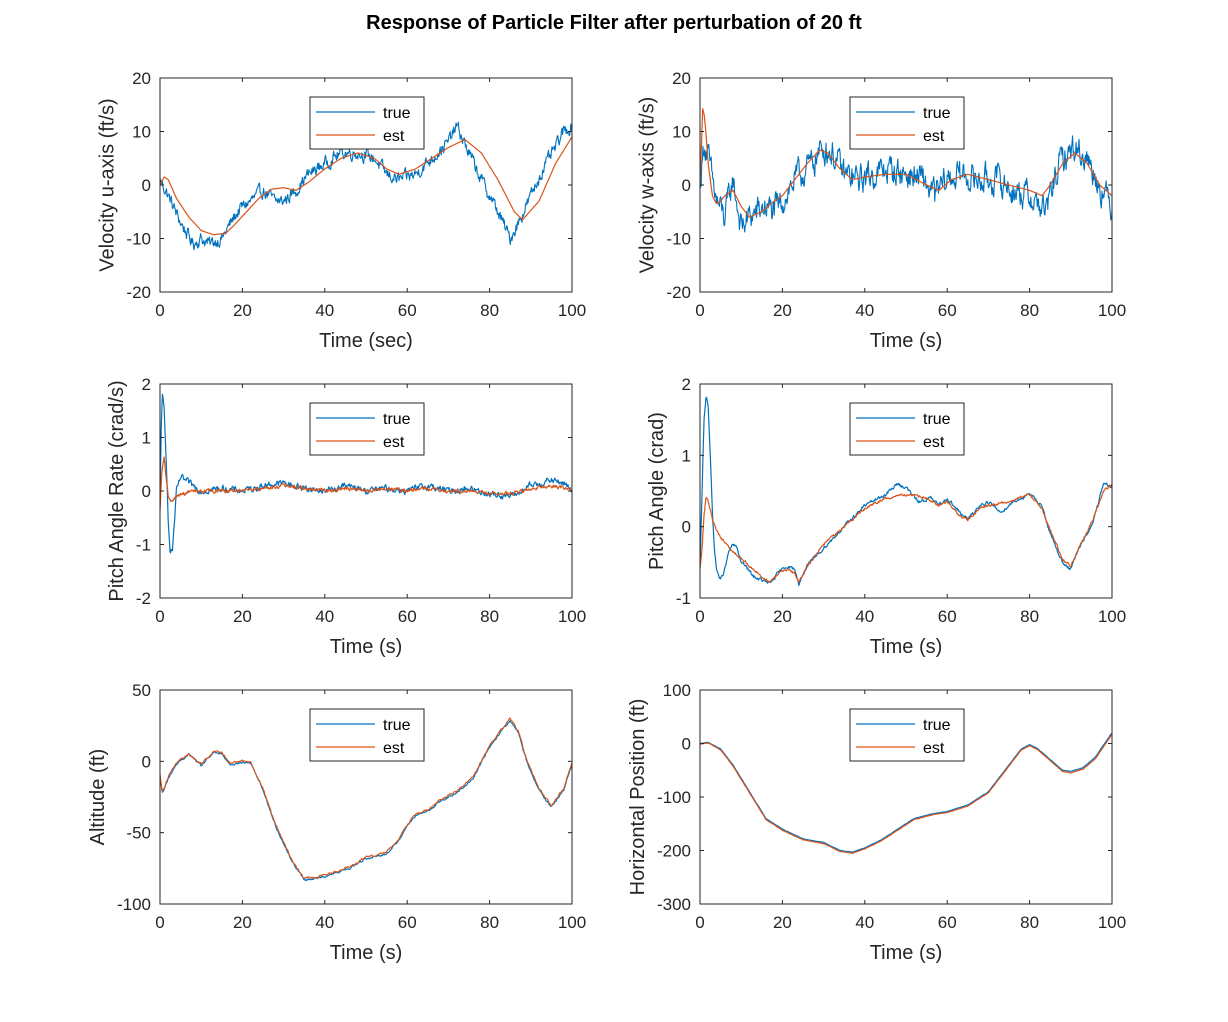  I want to click on y-tick-label: 2, so click(146, 384).